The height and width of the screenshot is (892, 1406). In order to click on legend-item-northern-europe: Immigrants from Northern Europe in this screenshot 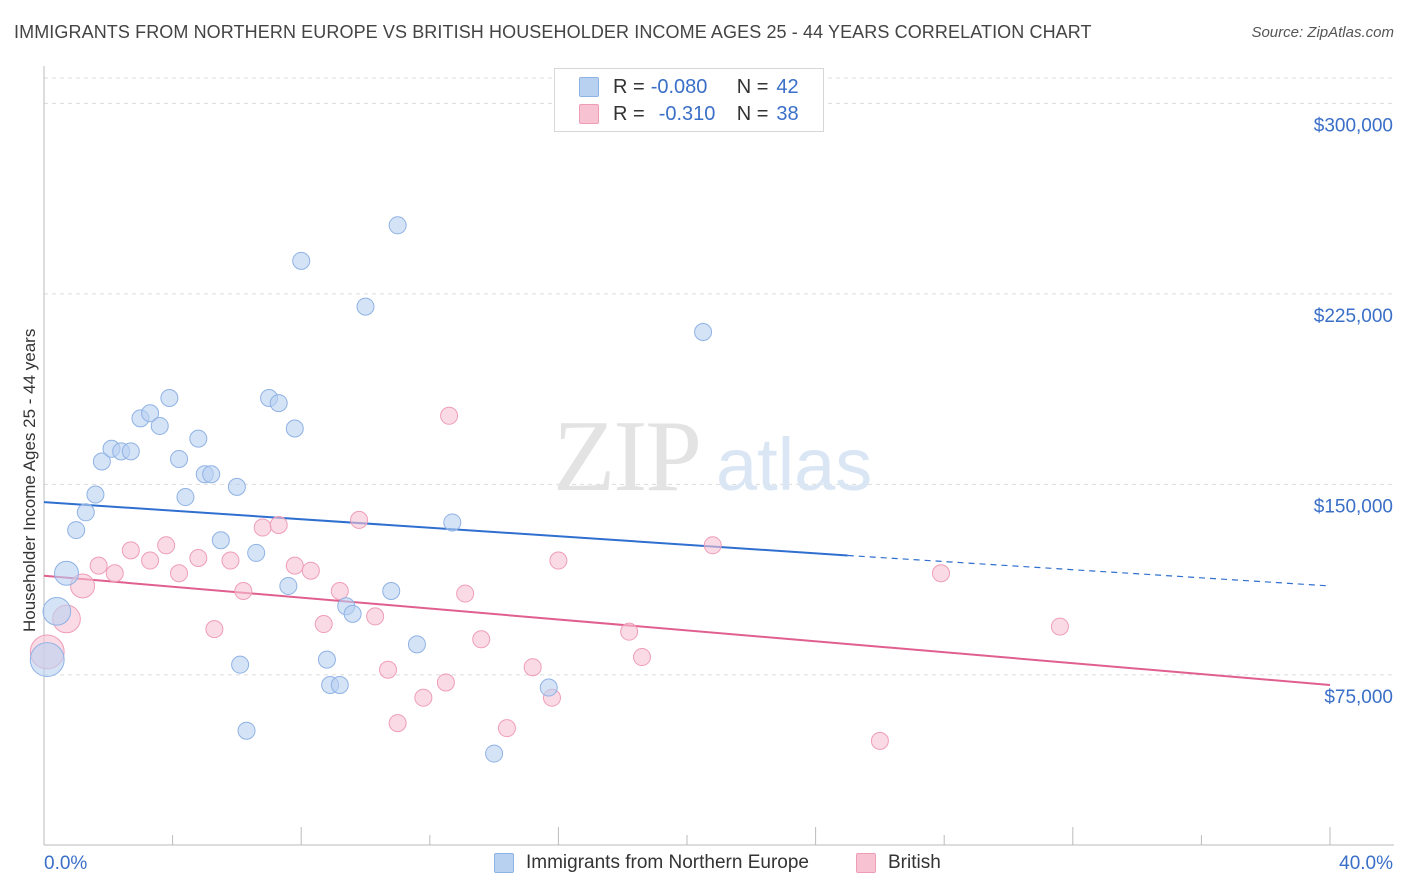, I will do `click(651, 863)`.